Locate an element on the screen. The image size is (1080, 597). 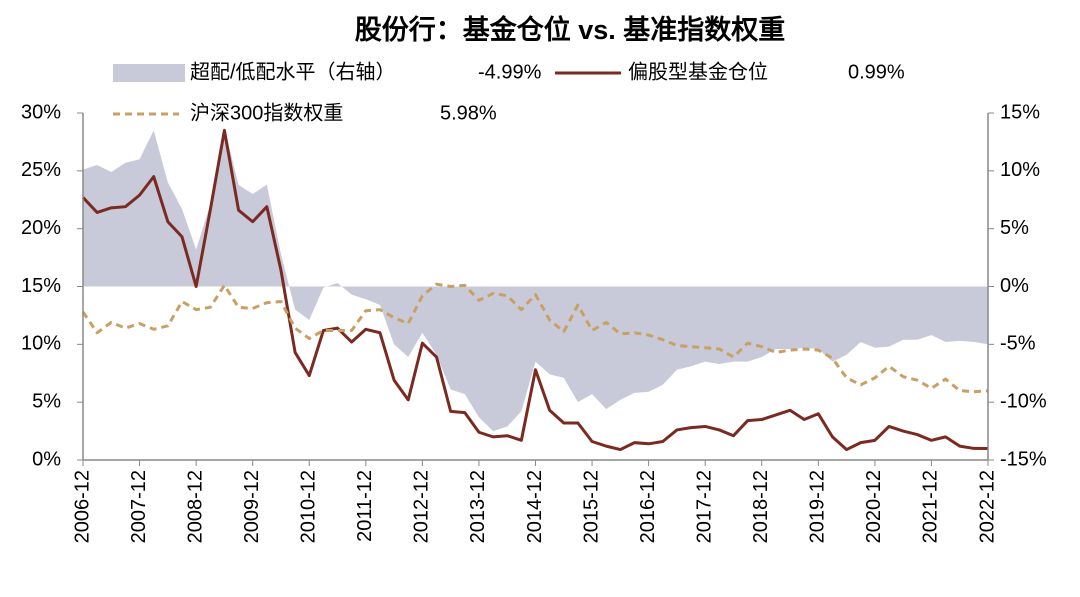
y-tick-label: 15% is located at coordinates (41, 286).